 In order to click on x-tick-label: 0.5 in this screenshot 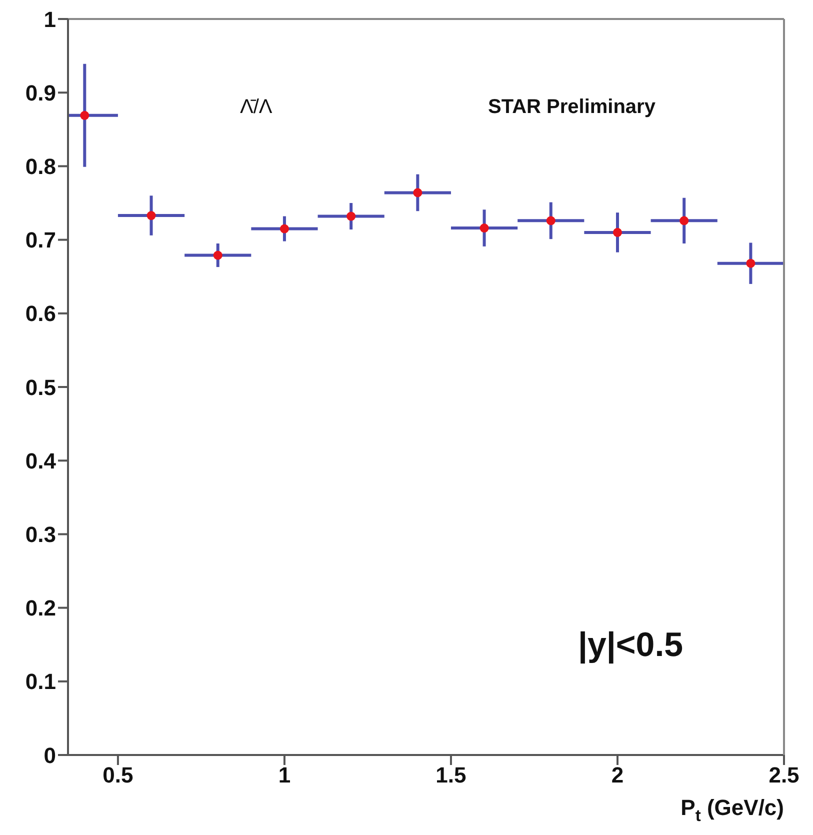, I will do `click(118, 775)`.